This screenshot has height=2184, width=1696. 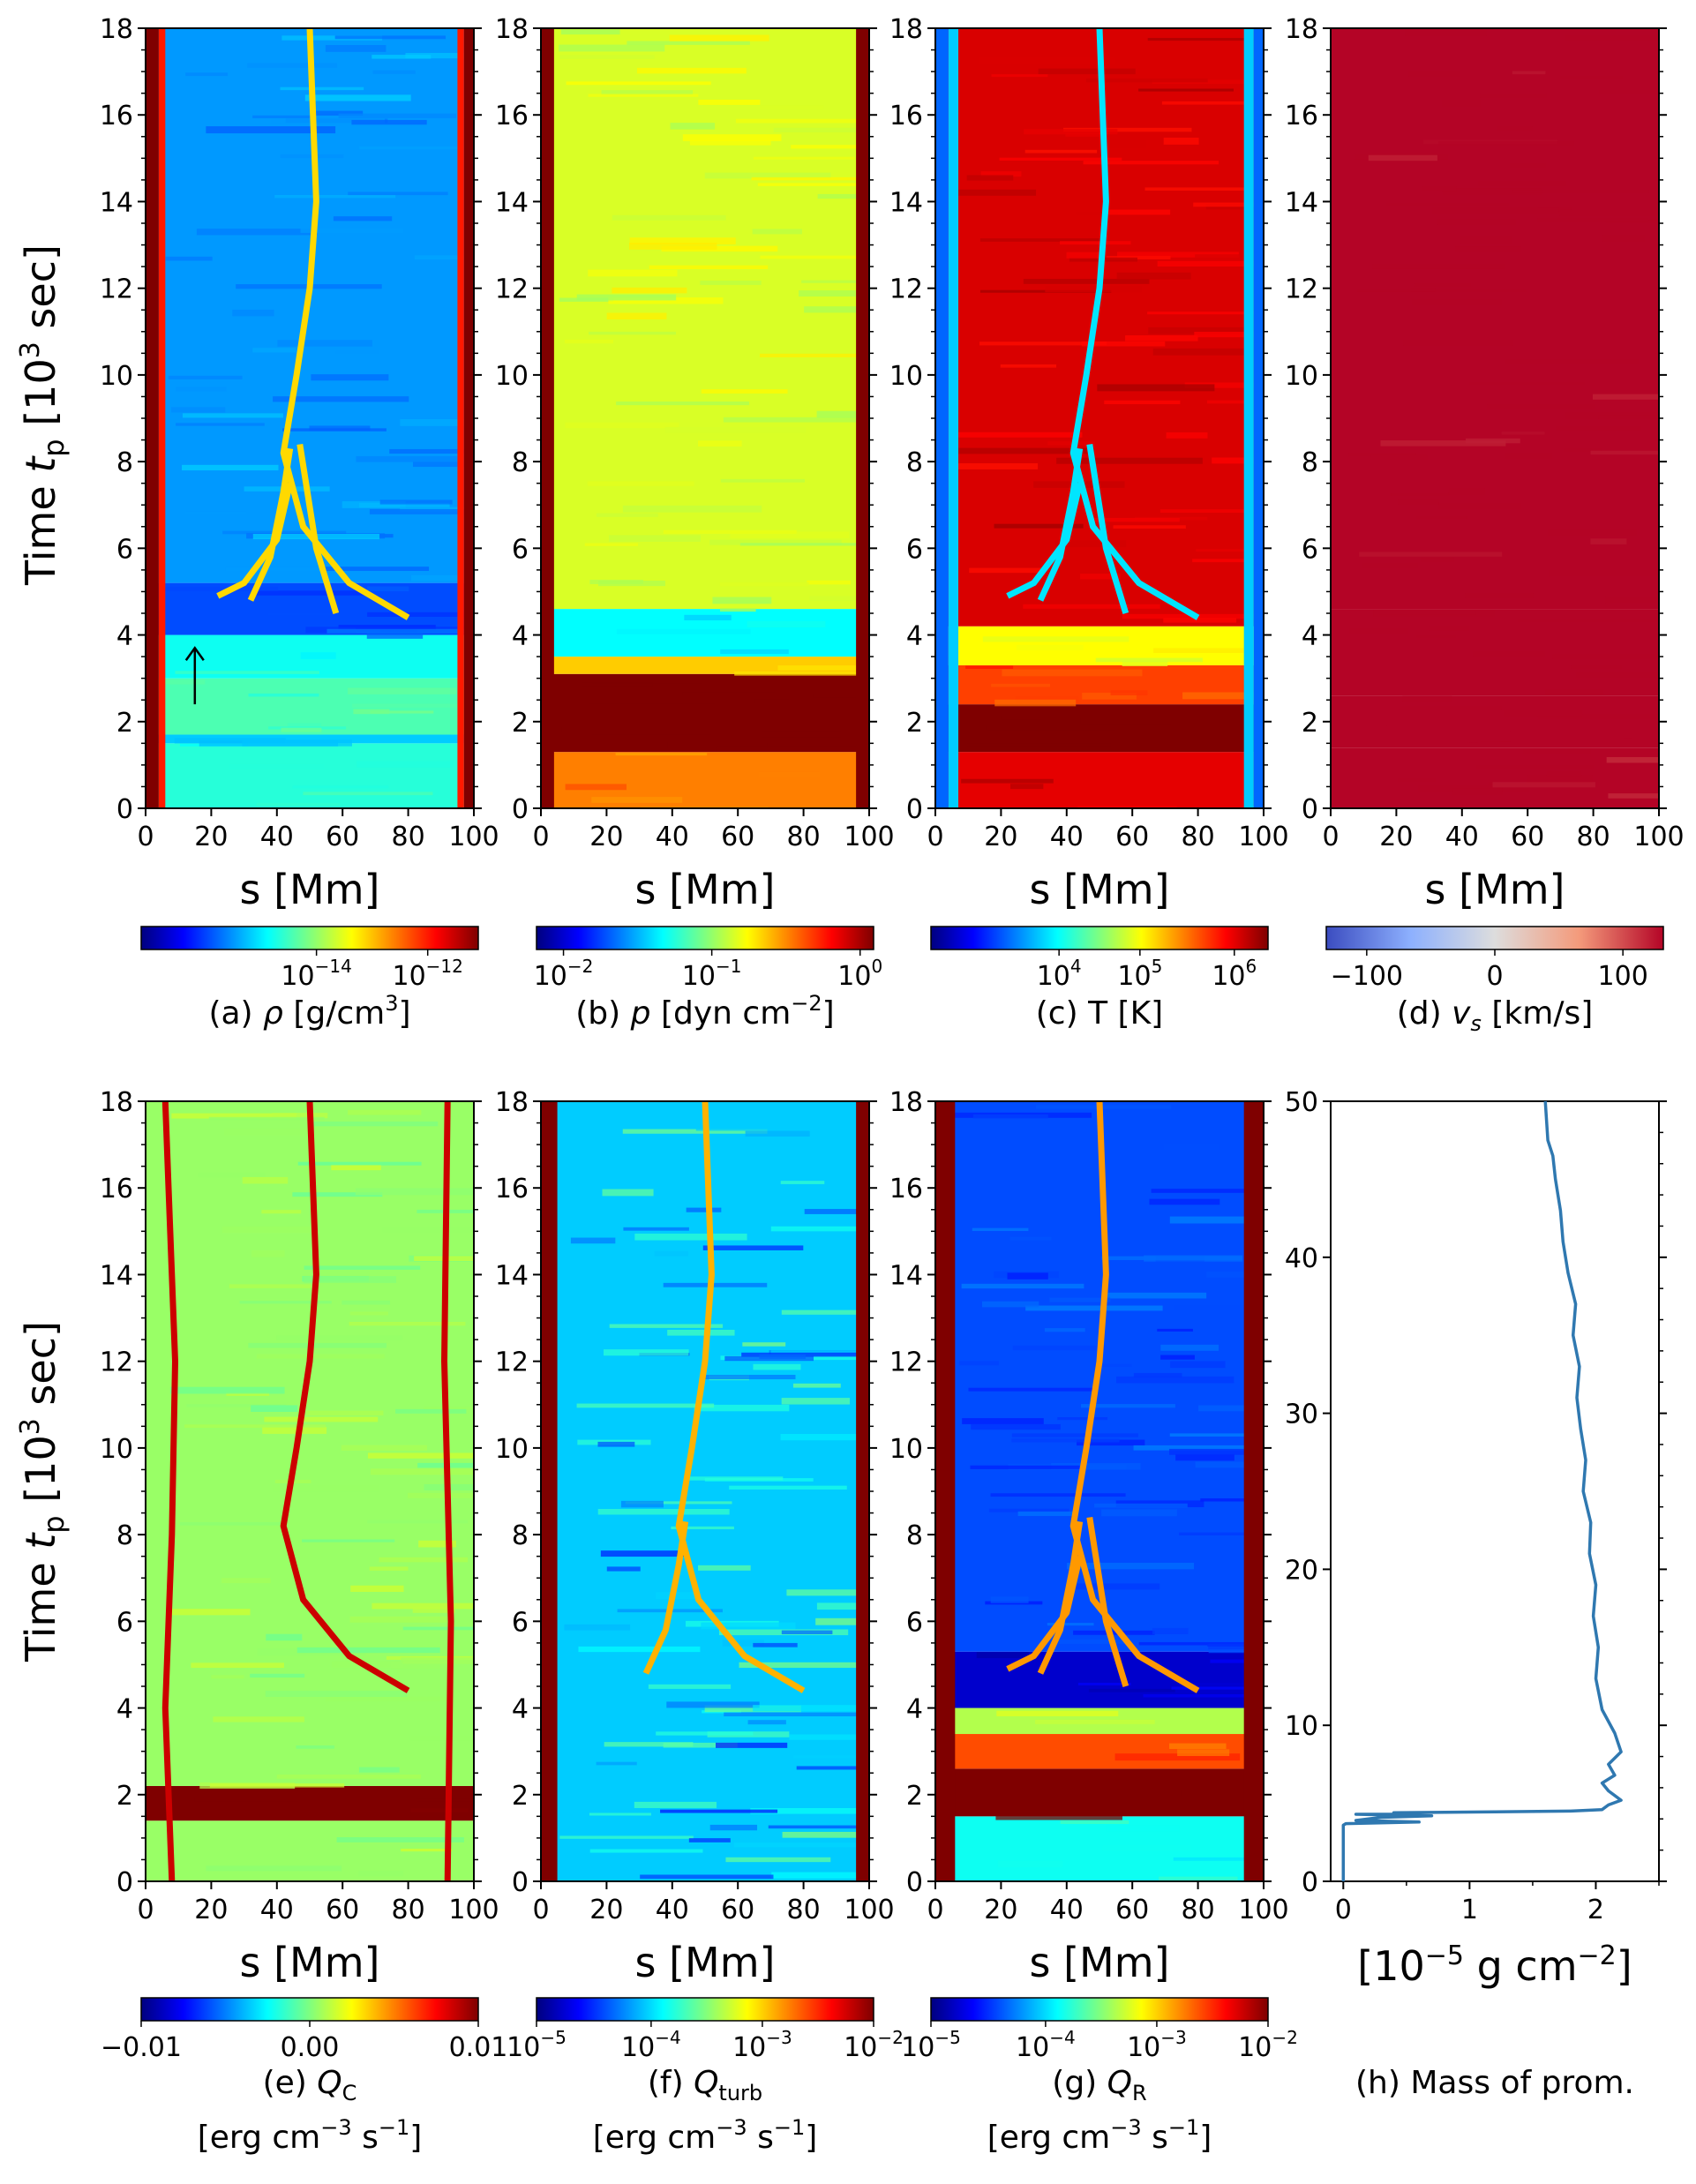 I want to click on xtick-label: 40, so click(x=277, y=837).